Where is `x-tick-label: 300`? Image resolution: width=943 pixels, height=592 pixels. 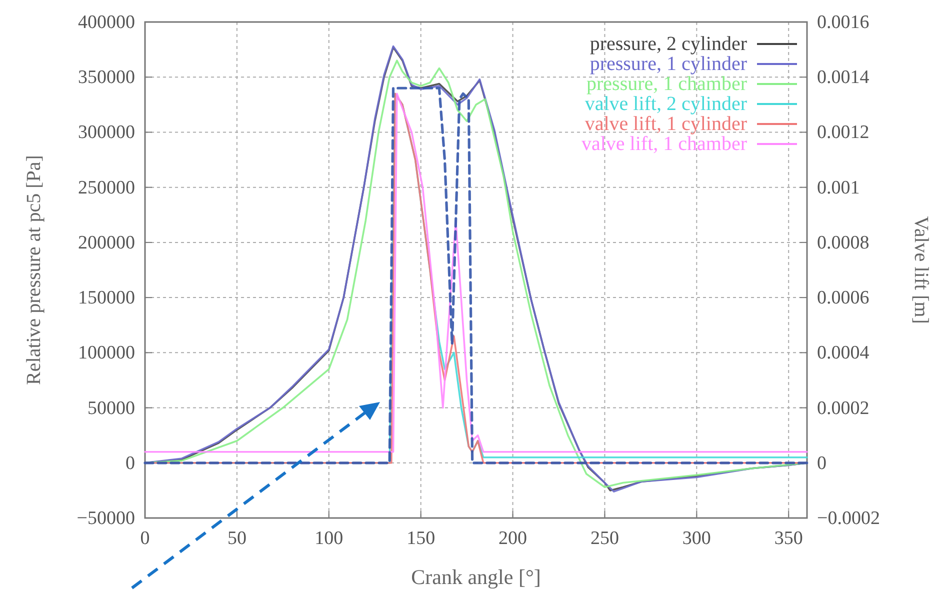
x-tick-label: 300 is located at coordinates (696, 538).